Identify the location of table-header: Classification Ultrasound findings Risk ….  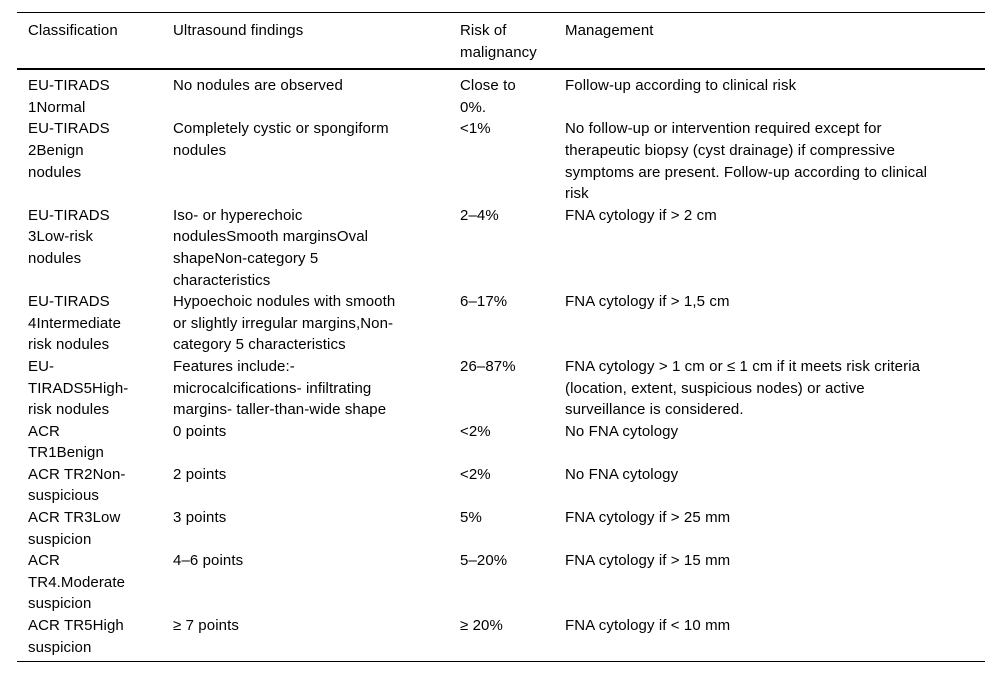
(501, 41).